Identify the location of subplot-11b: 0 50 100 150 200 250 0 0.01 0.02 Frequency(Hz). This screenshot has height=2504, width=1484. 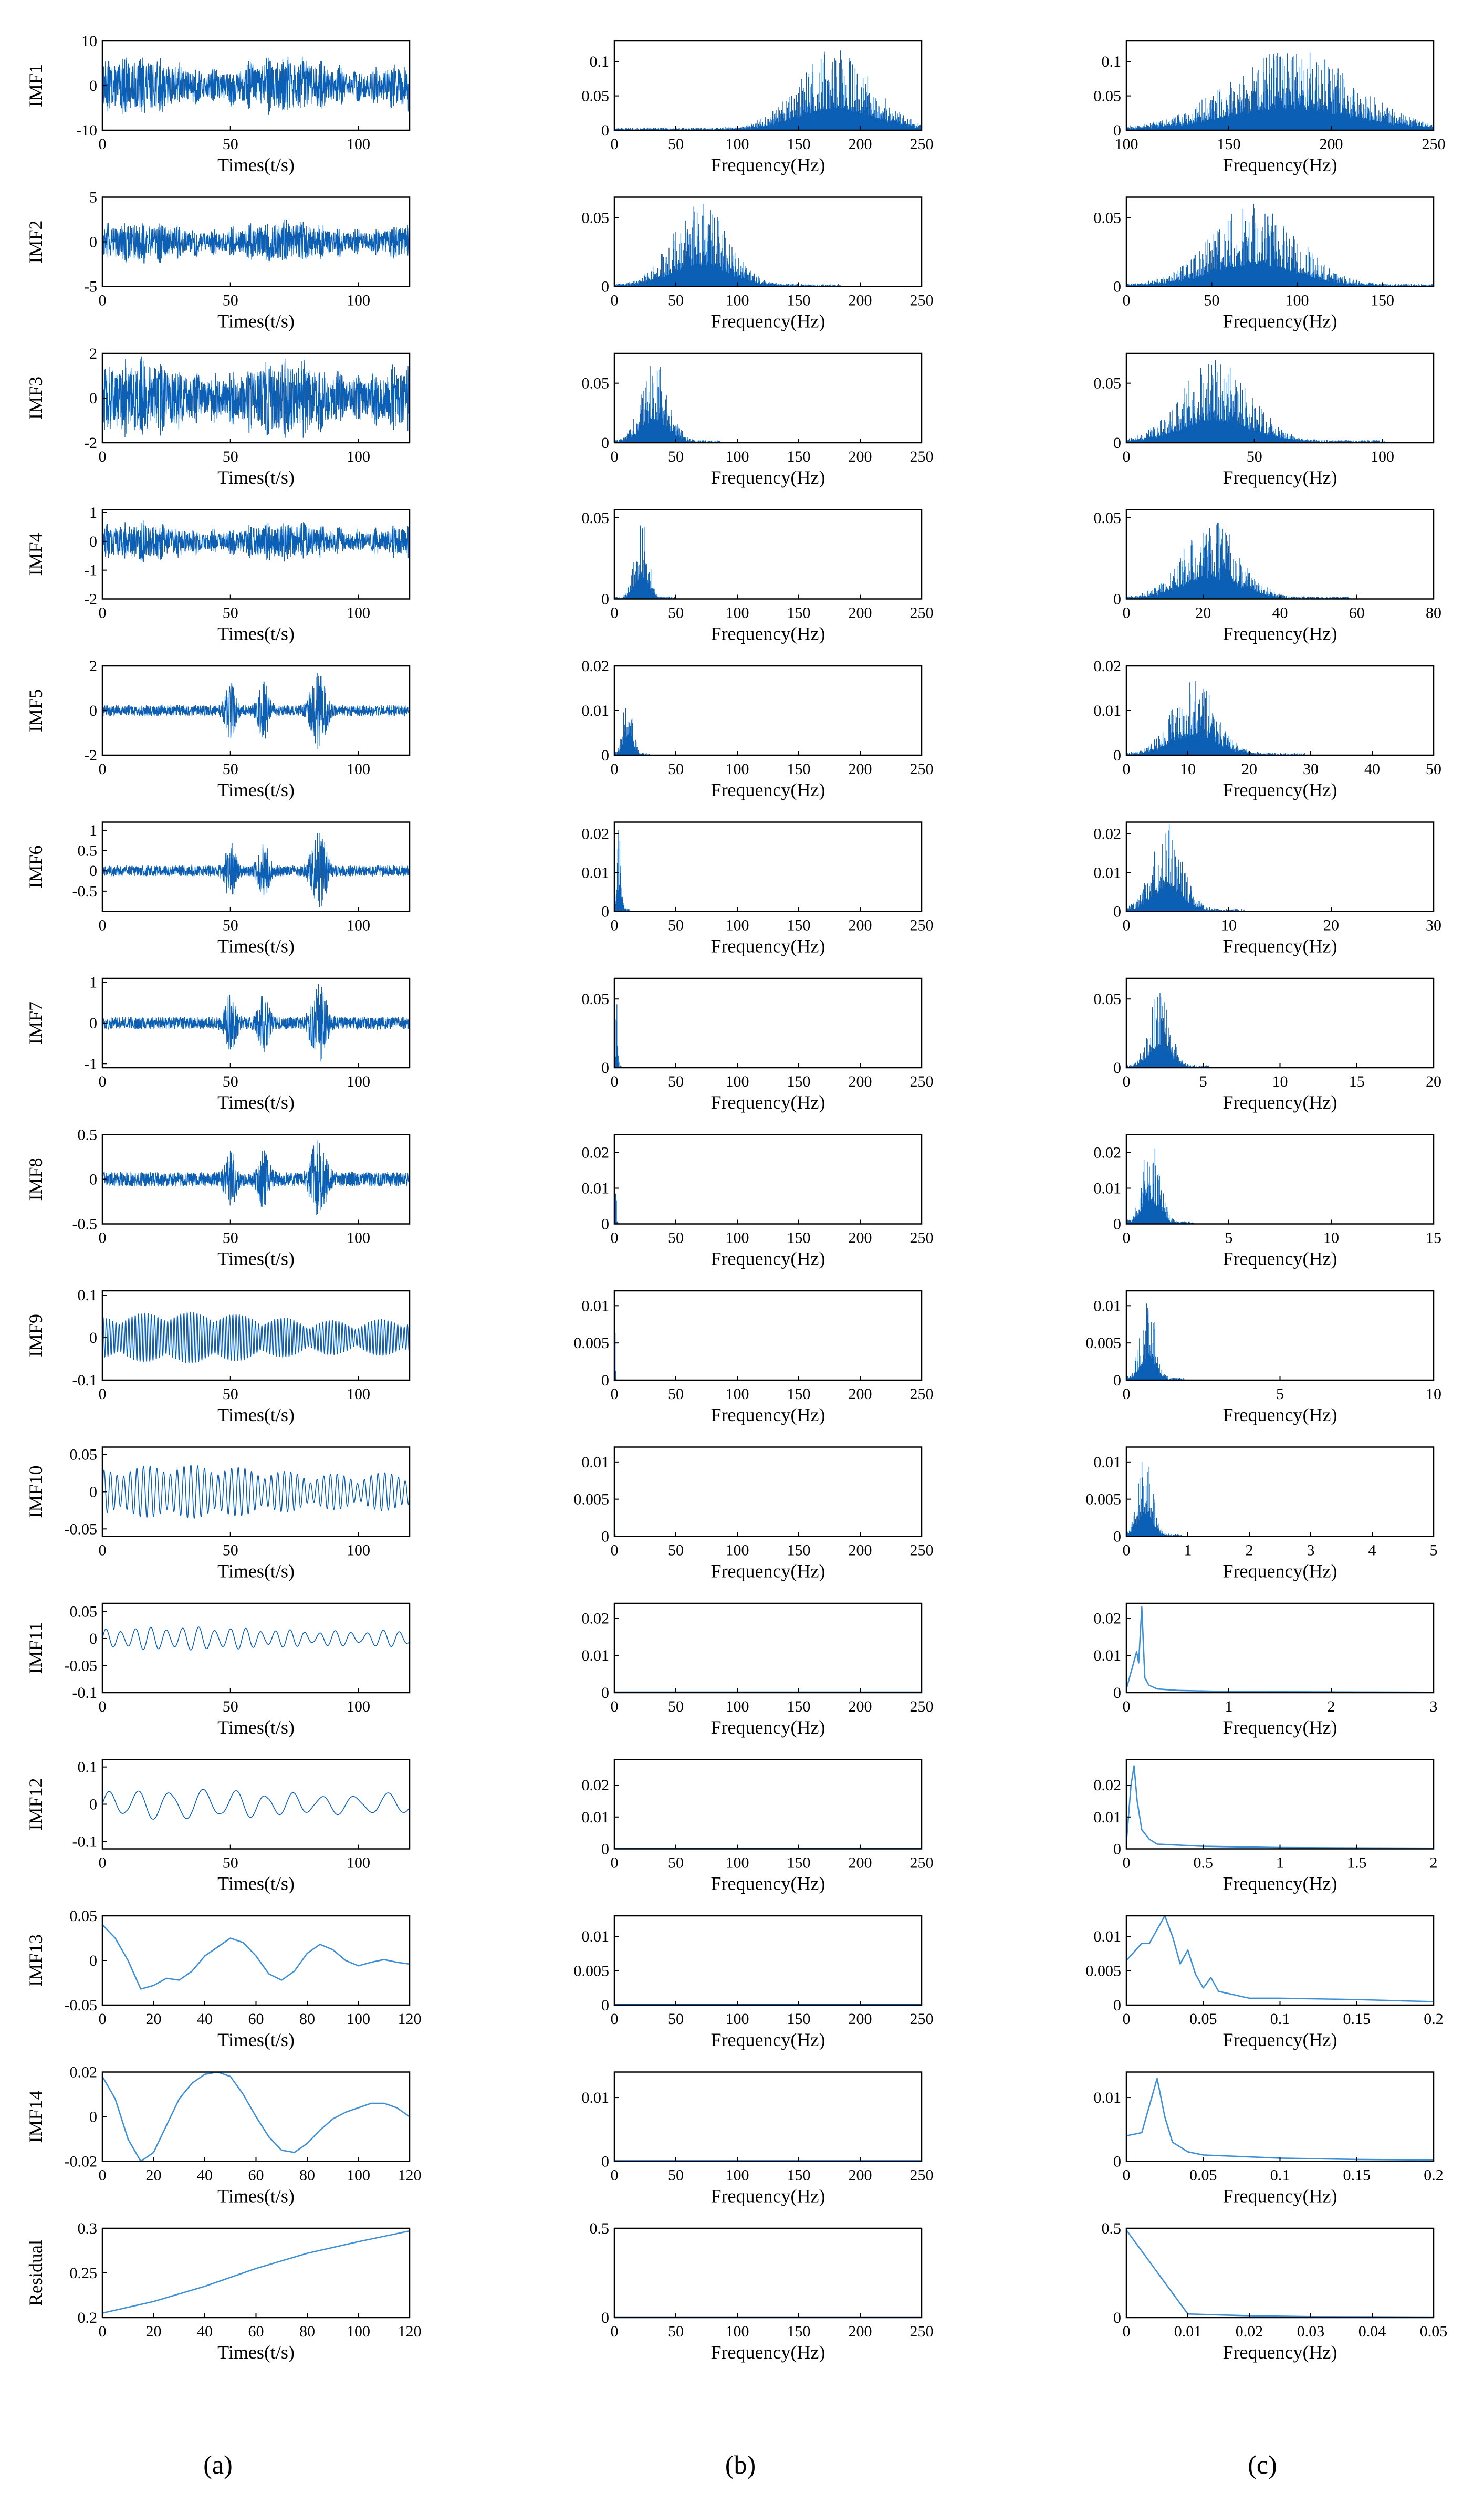
(758, 1670).